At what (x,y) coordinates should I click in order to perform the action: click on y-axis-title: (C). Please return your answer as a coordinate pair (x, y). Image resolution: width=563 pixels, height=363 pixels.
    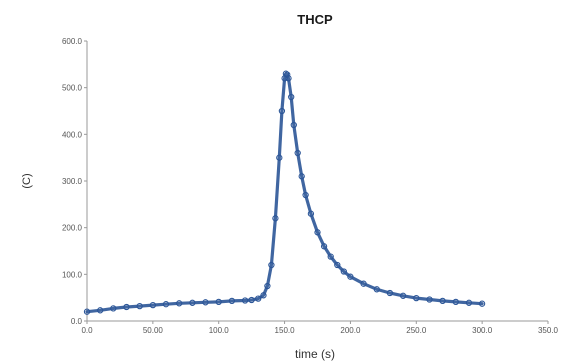
    Looking at the image, I should click on (27, 180).